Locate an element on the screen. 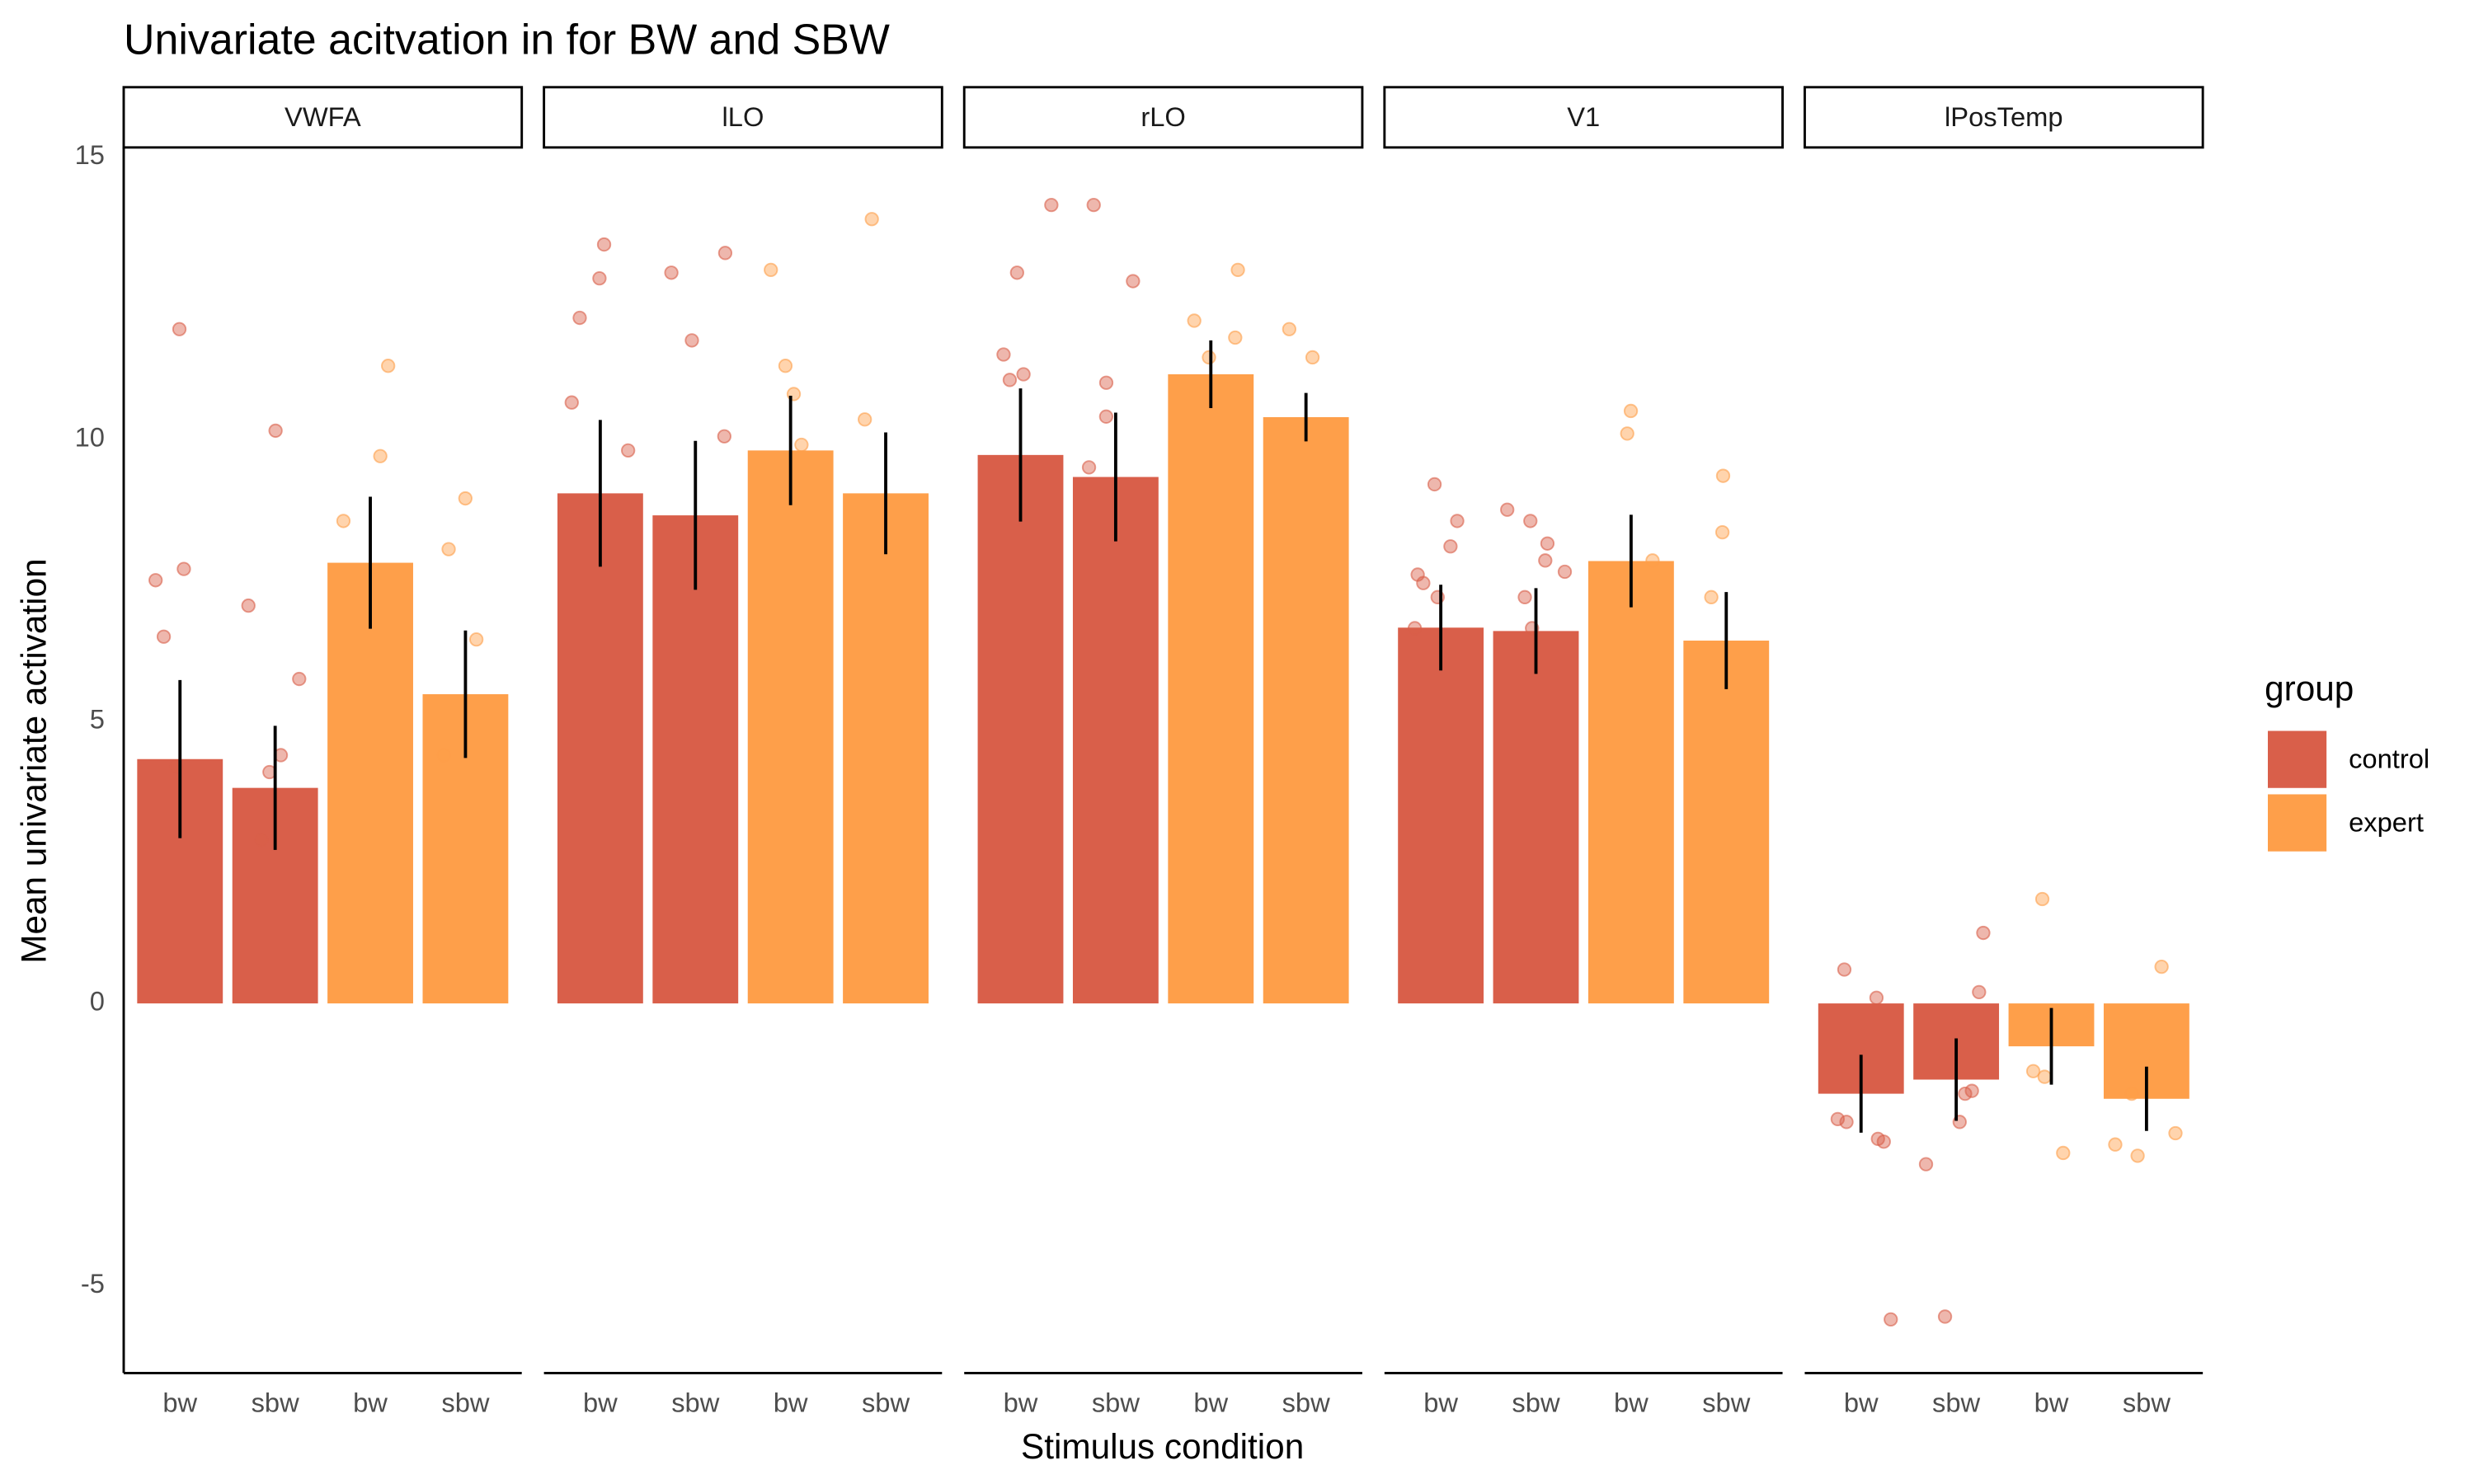 Image resolution: width=2474 pixels, height=1484 pixels. strip-label: lLO is located at coordinates (743, 116).